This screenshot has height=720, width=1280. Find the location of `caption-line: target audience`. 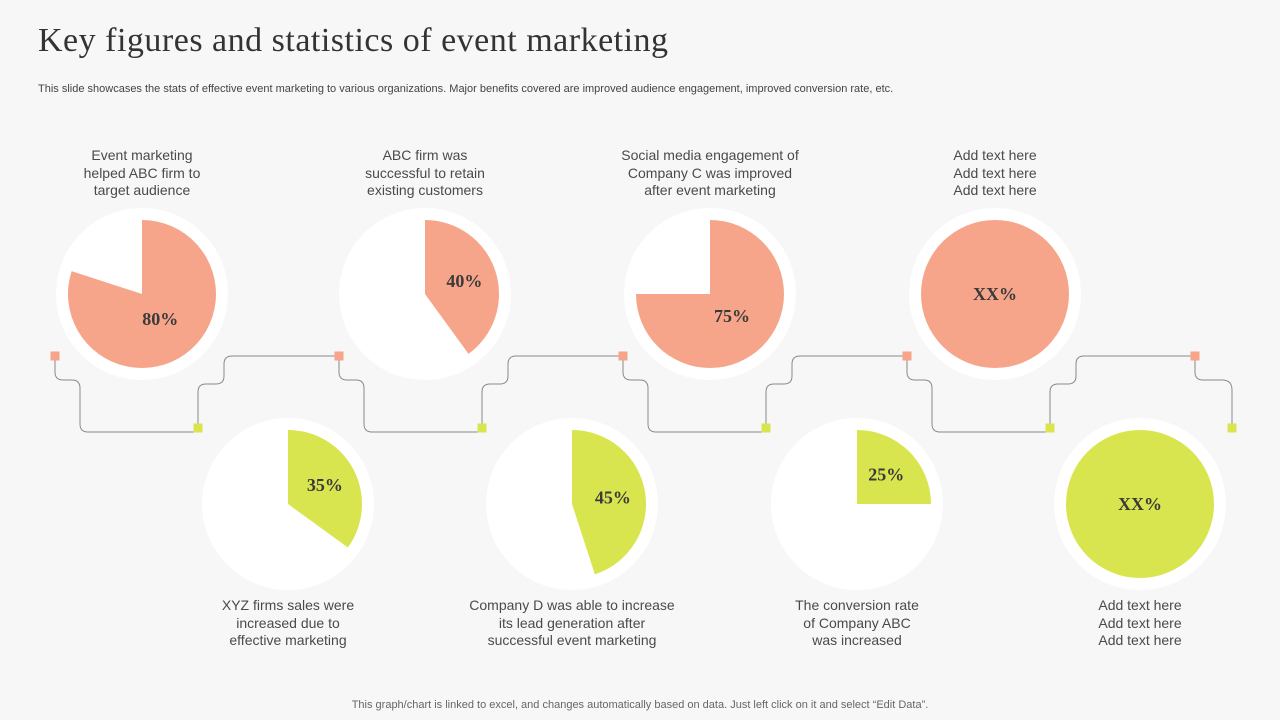

caption-line: target audience is located at coordinates (142, 190).